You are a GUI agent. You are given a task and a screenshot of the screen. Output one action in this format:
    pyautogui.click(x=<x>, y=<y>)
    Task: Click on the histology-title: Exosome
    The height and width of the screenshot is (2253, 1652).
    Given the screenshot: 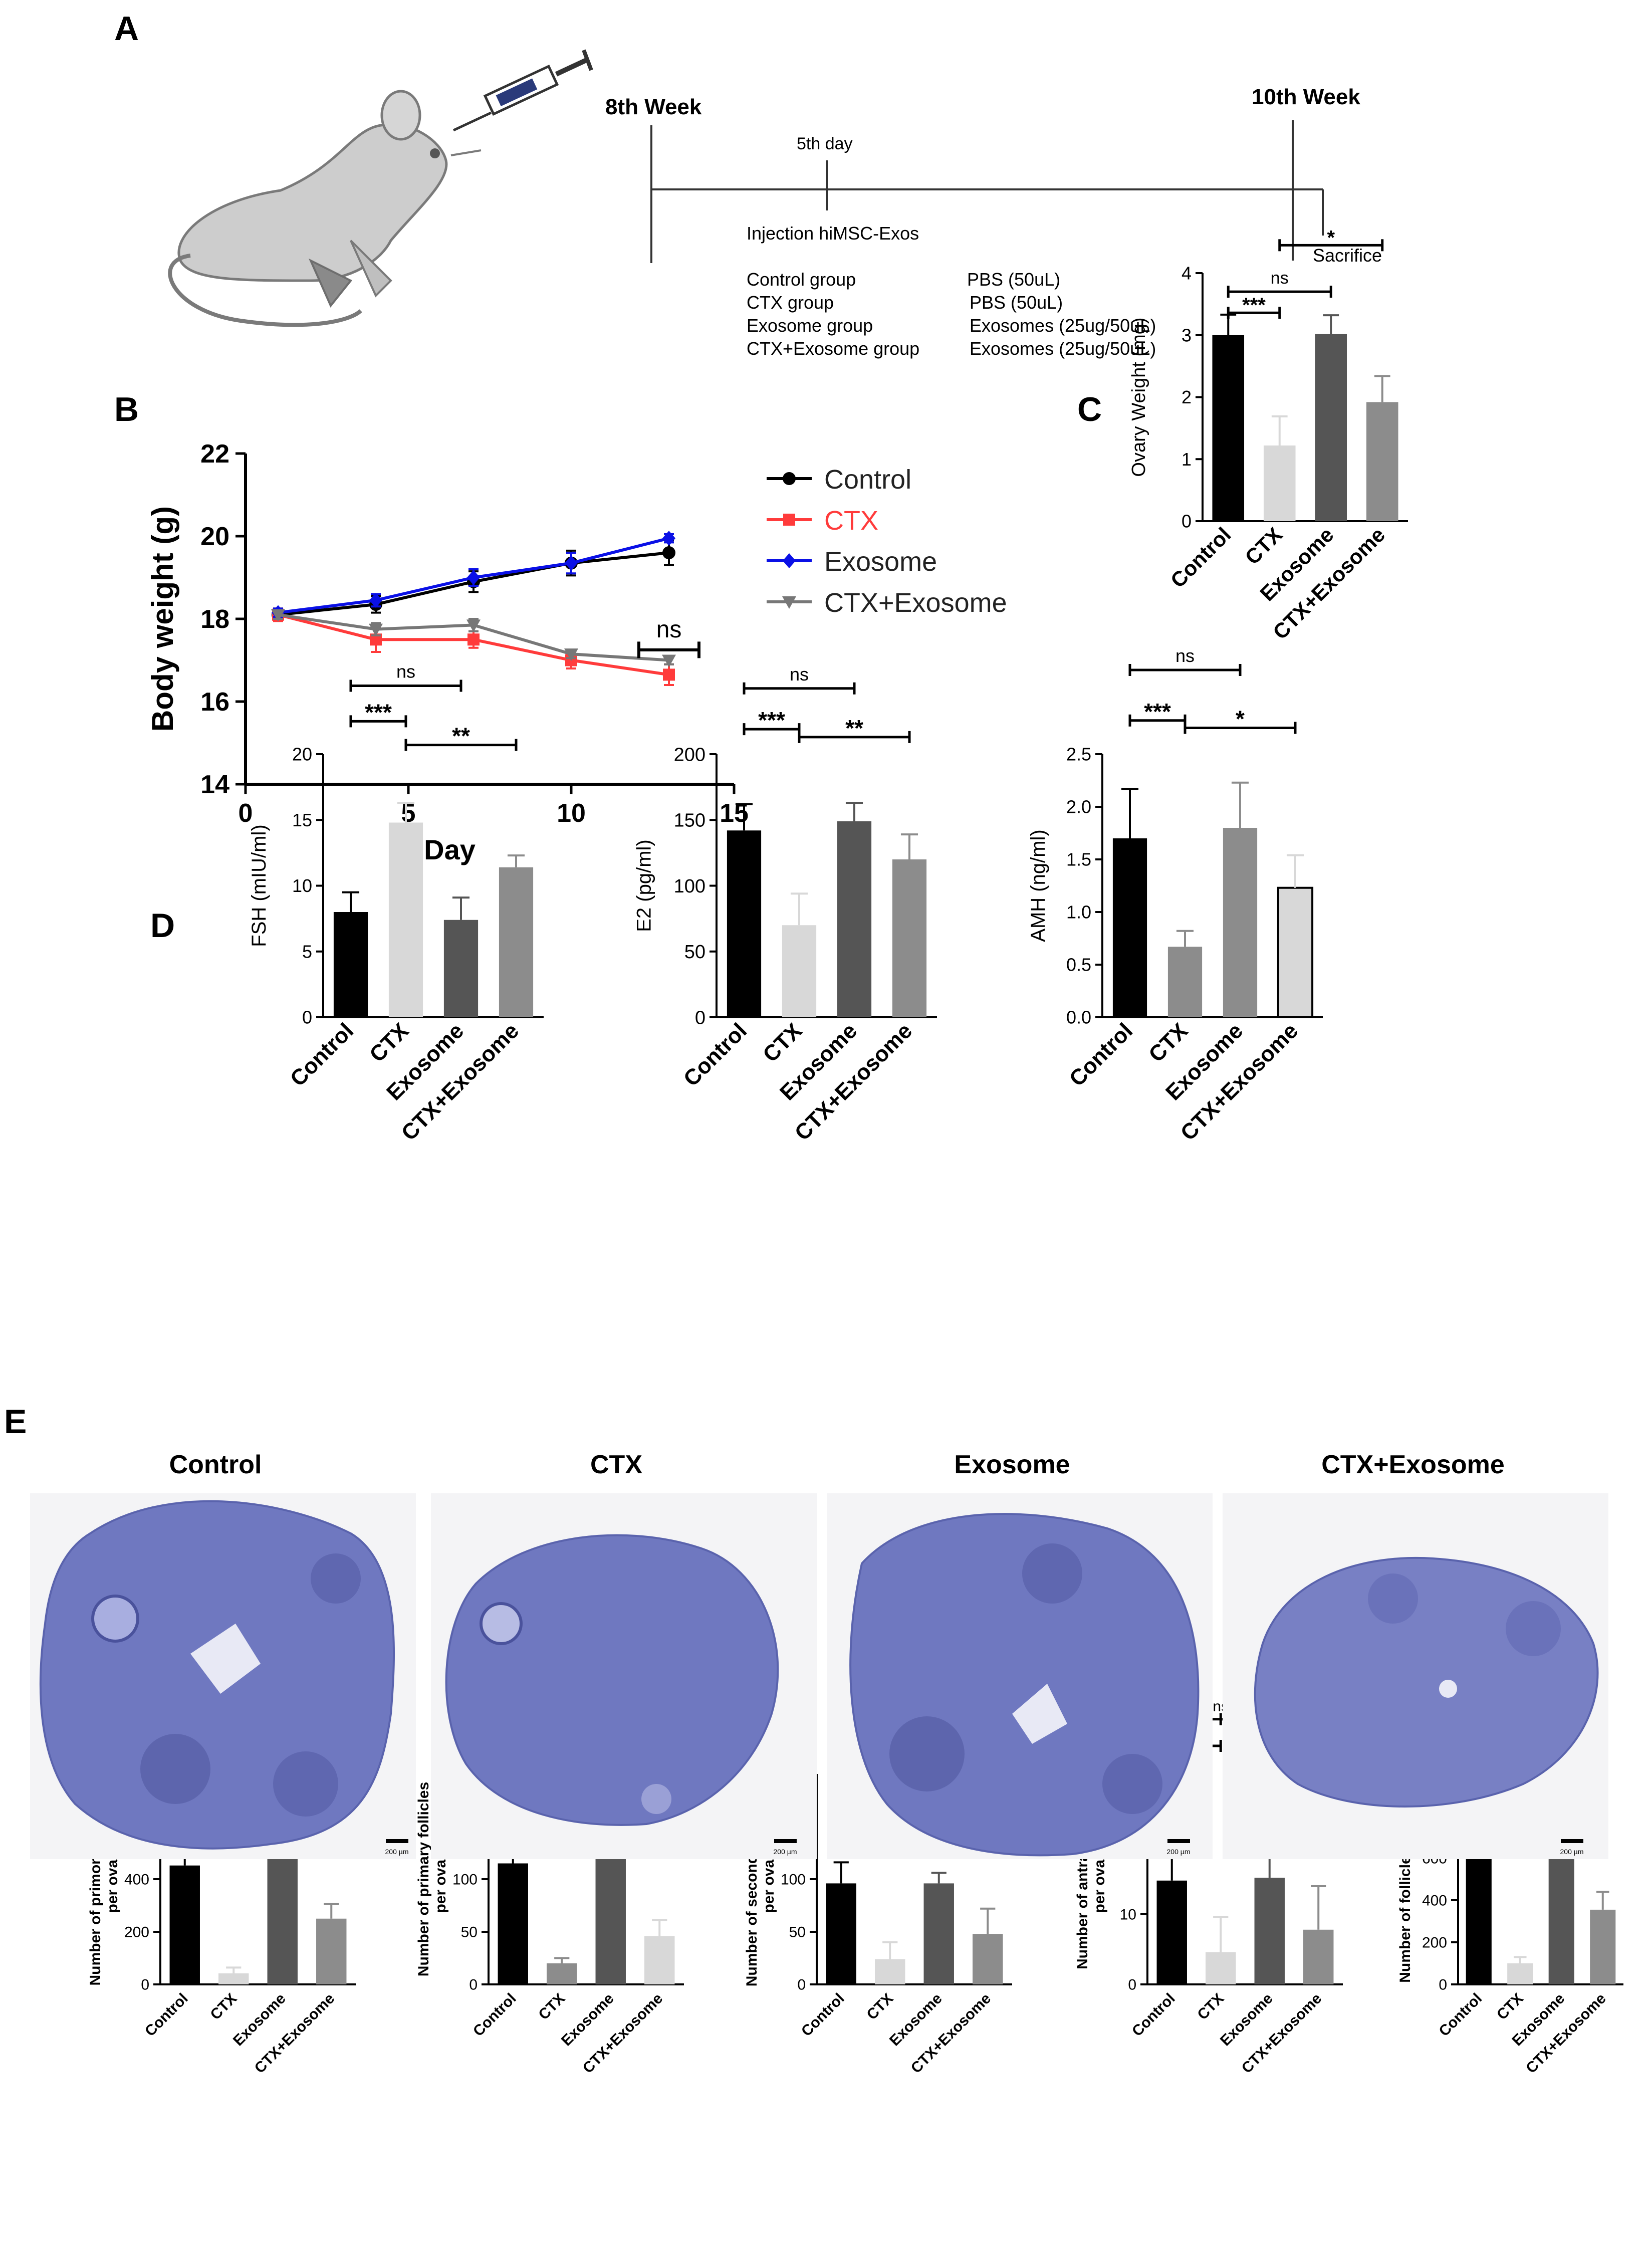 What is the action you would take?
    pyautogui.click(x=1012, y=1464)
    